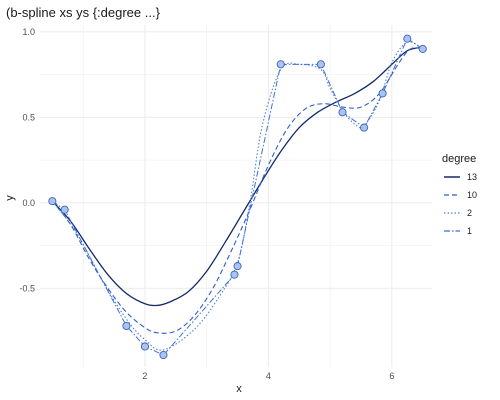  What do you see at coordinates (27, 288) in the screenshot?
I see `y-tick-label: -0.5` at bounding box center [27, 288].